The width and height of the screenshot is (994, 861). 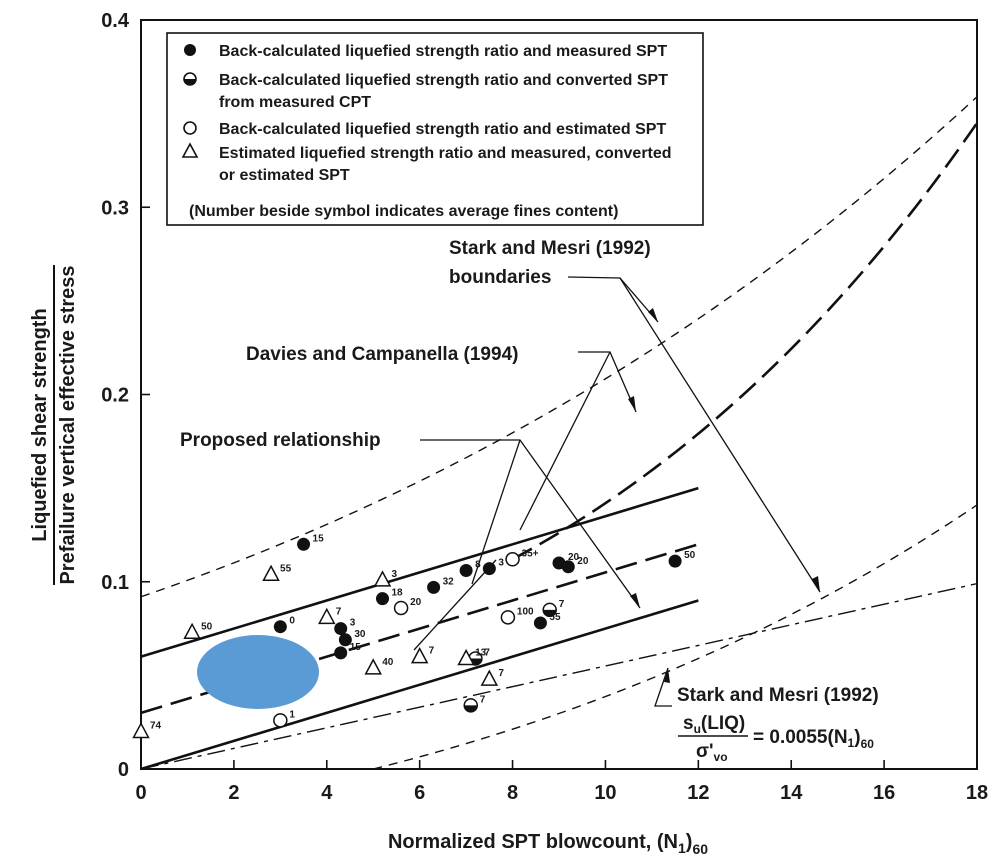 What do you see at coordinates (697, 729) in the screenshot?
I see `stark-eq-num-sub: u` at bounding box center [697, 729].